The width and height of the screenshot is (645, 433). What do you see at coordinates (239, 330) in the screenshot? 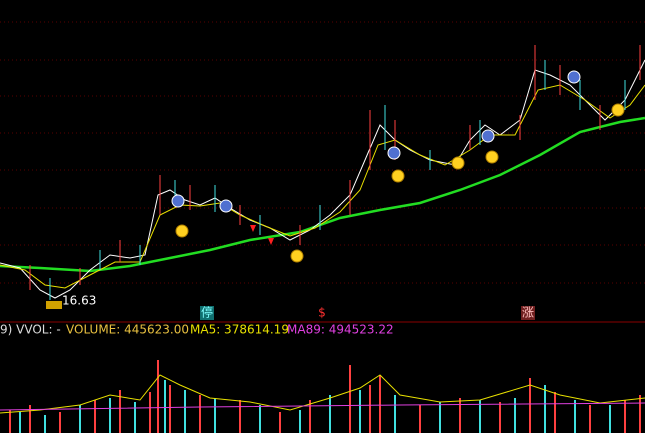
I see `ma5-label: MA5: 378614.19` at bounding box center [239, 330].